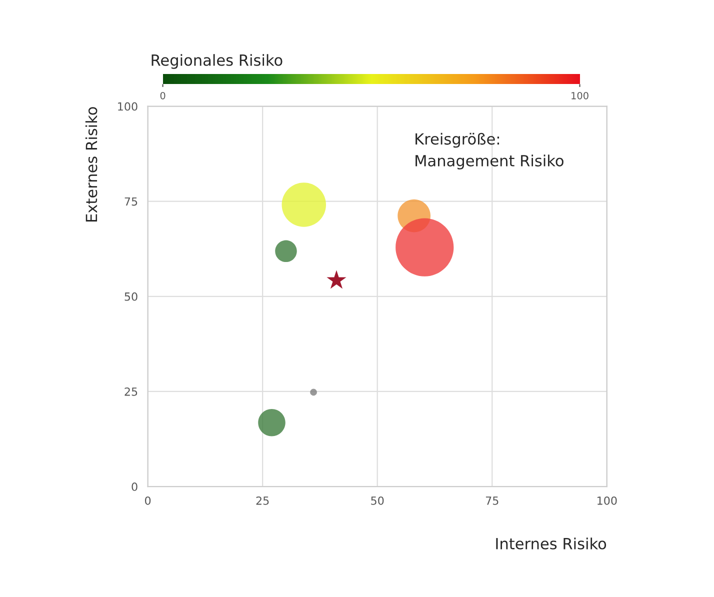 This screenshot has height=597, width=714. What do you see at coordinates (128, 106) in the screenshot?
I see `y-tick-label: 100` at bounding box center [128, 106].